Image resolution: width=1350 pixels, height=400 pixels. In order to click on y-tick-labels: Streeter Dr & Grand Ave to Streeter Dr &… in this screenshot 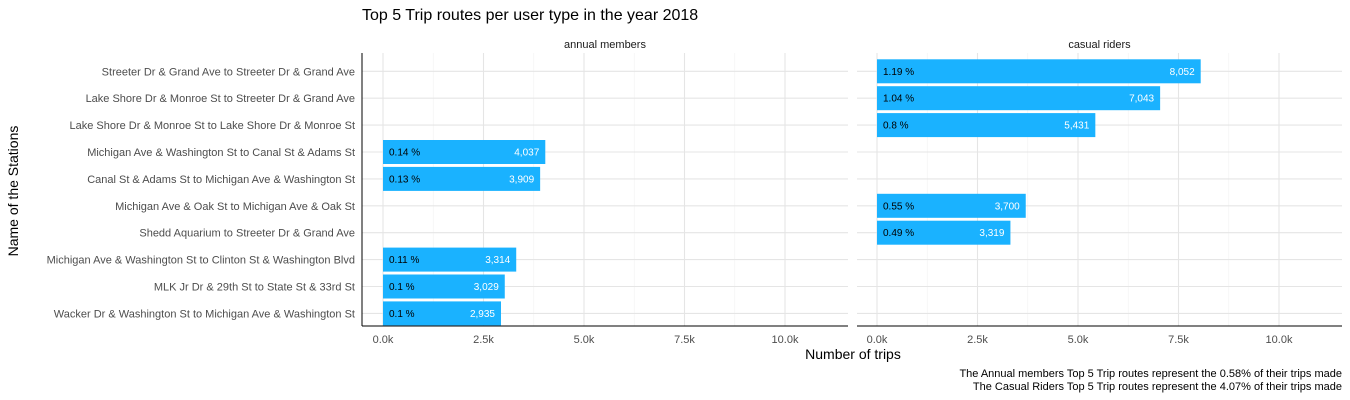, I will do `click(201, 193)`.